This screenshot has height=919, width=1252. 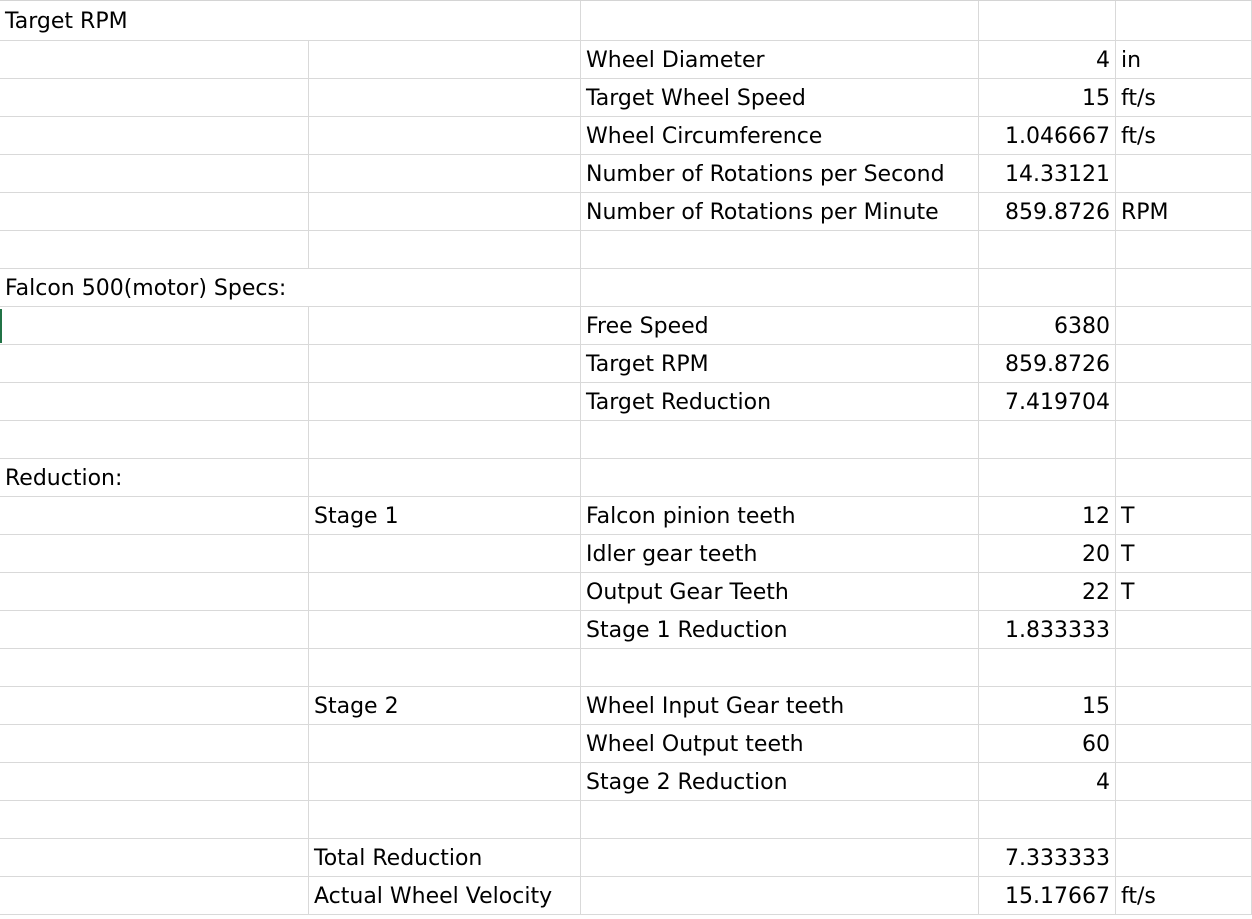 I want to click on cell-d: 60, so click(x=1047, y=743).